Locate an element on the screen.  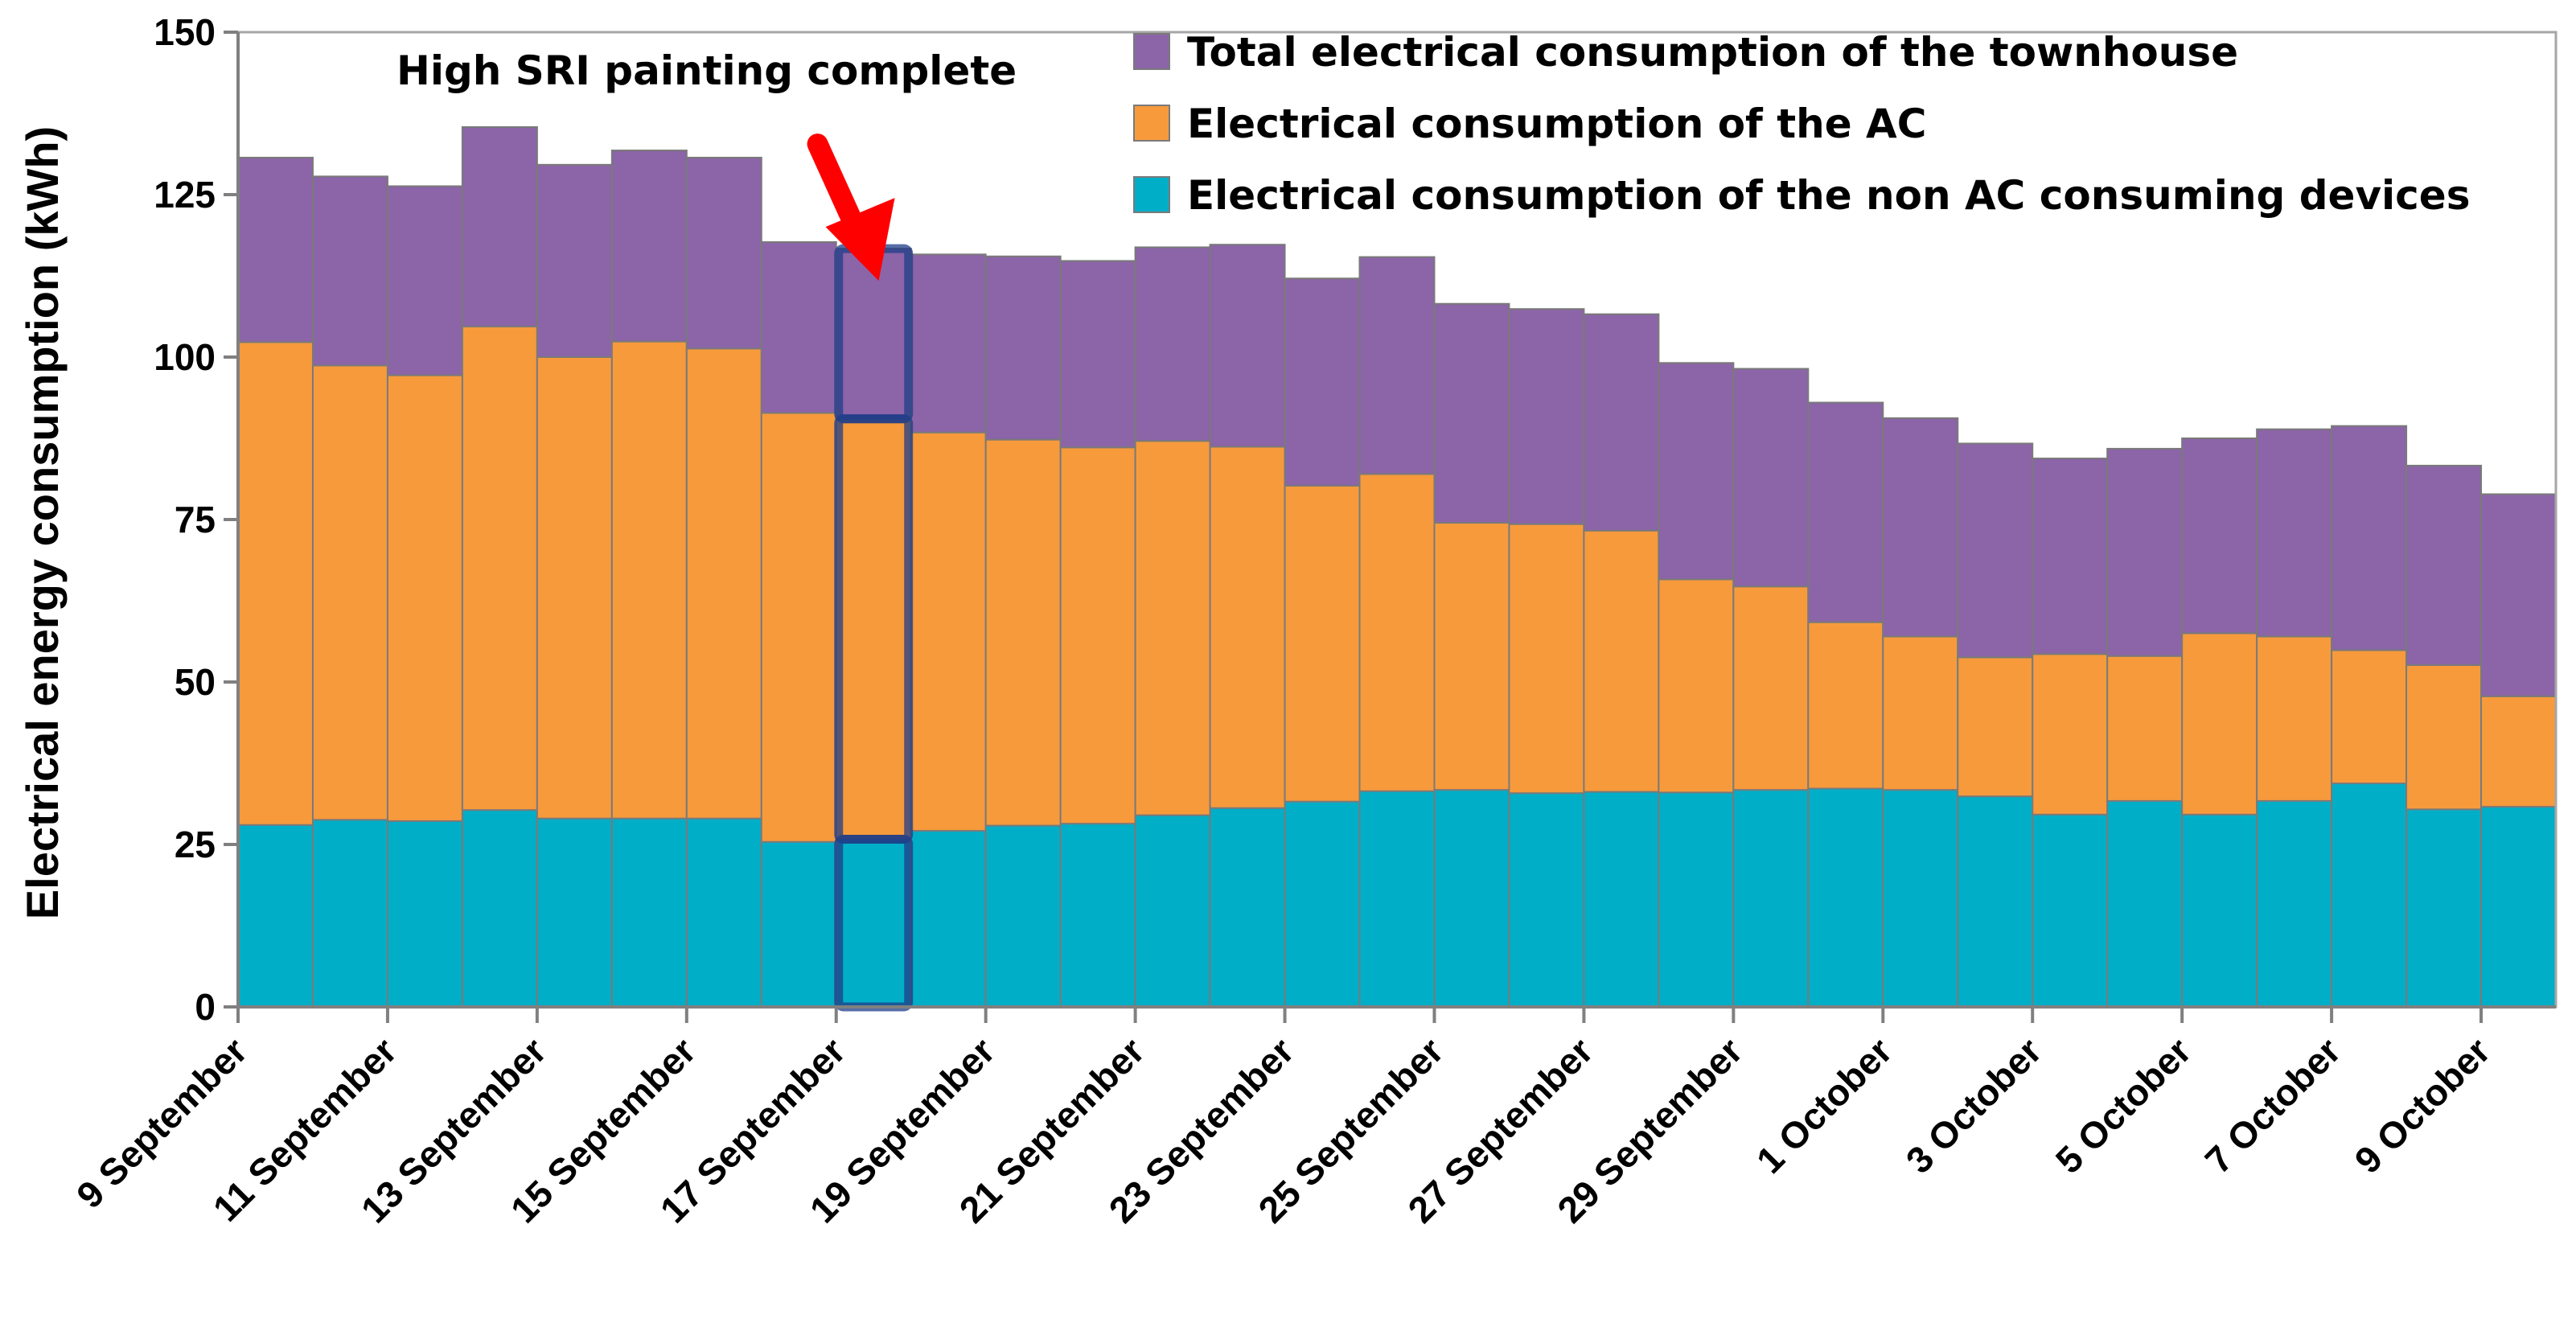
x-tick-label-12: 1 October is located at coordinates (1824, 1105).